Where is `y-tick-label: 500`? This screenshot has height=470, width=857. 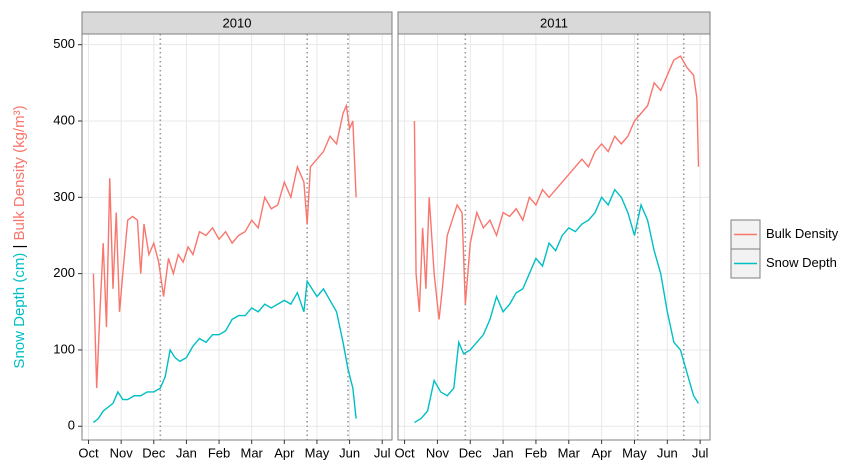
y-tick-label: 500 is located at coordinates (64, 43).